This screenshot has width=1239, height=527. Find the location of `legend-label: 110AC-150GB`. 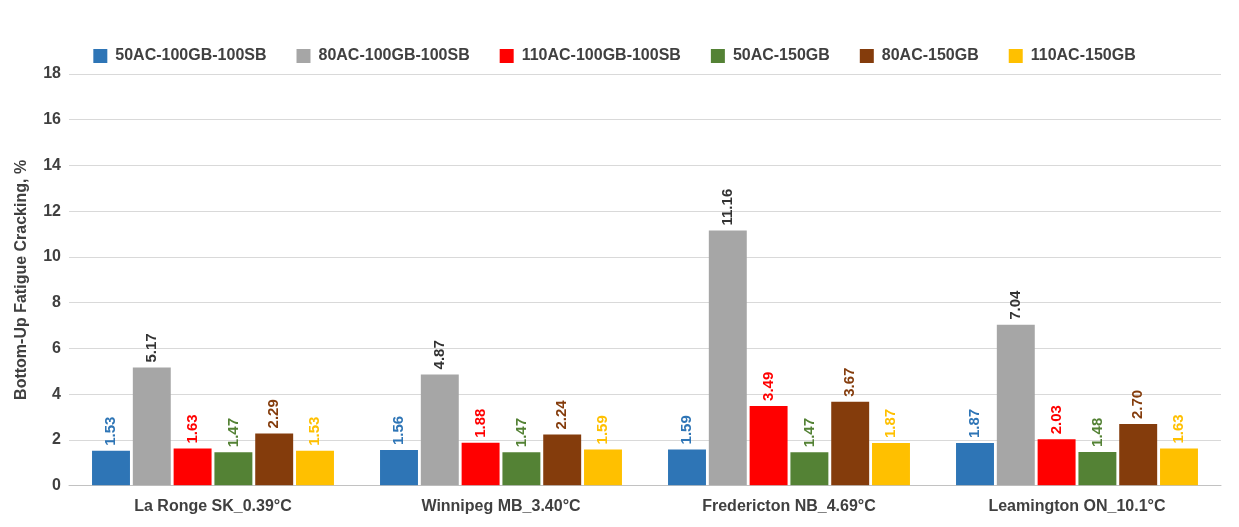

legend-label: 110AC-150GB is located at coordinates (1083, 55).